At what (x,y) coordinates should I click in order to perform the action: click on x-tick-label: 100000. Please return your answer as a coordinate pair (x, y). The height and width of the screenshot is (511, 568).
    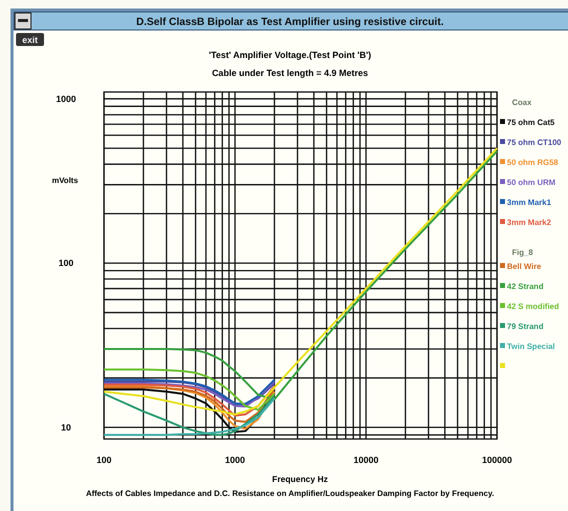
    Looking at the image, I should click on (497, 460).